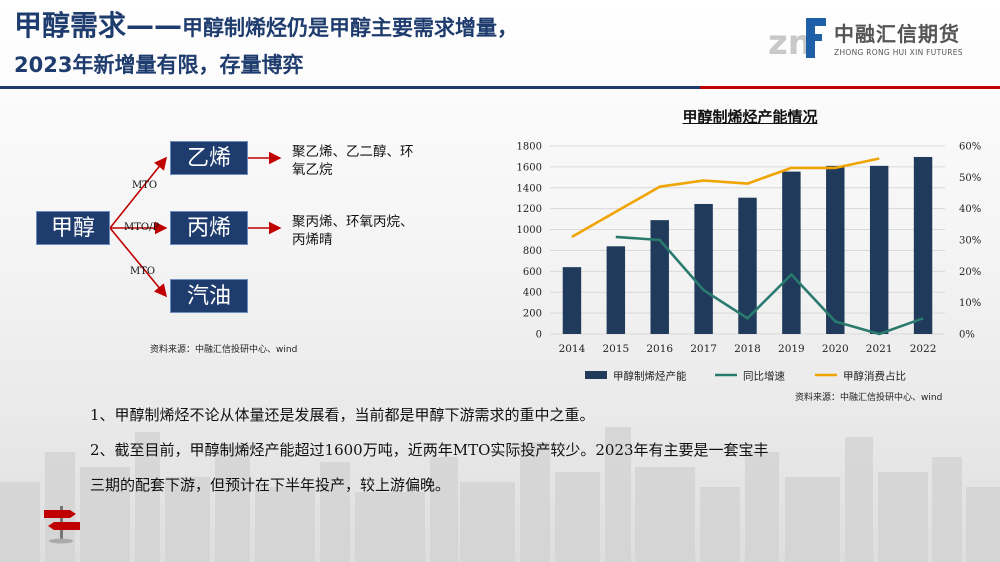 The height and width of the screenshot is (562, 1000). I want to click on logo-name-cn: 中融汇信期货, so click(897, 34).